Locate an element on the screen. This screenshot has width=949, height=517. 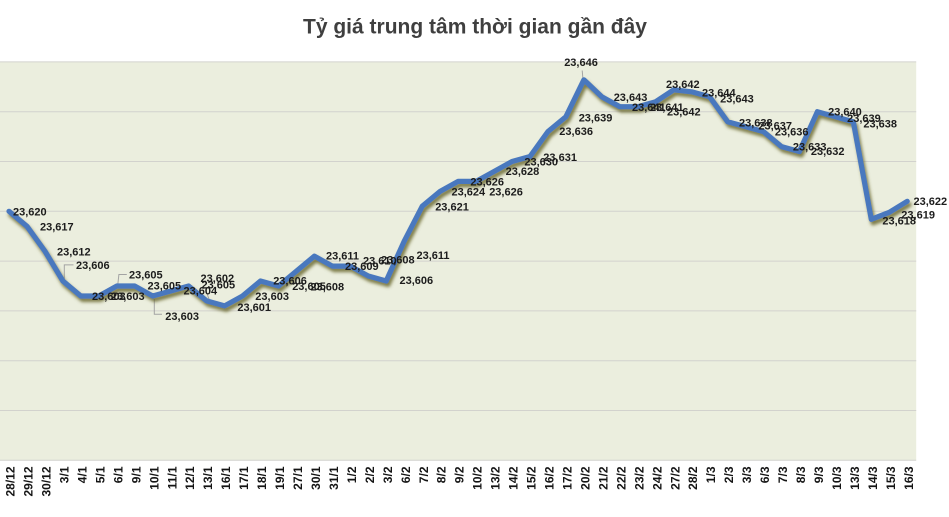
svg-text: 16/1 is located at coordinates (226, 478).